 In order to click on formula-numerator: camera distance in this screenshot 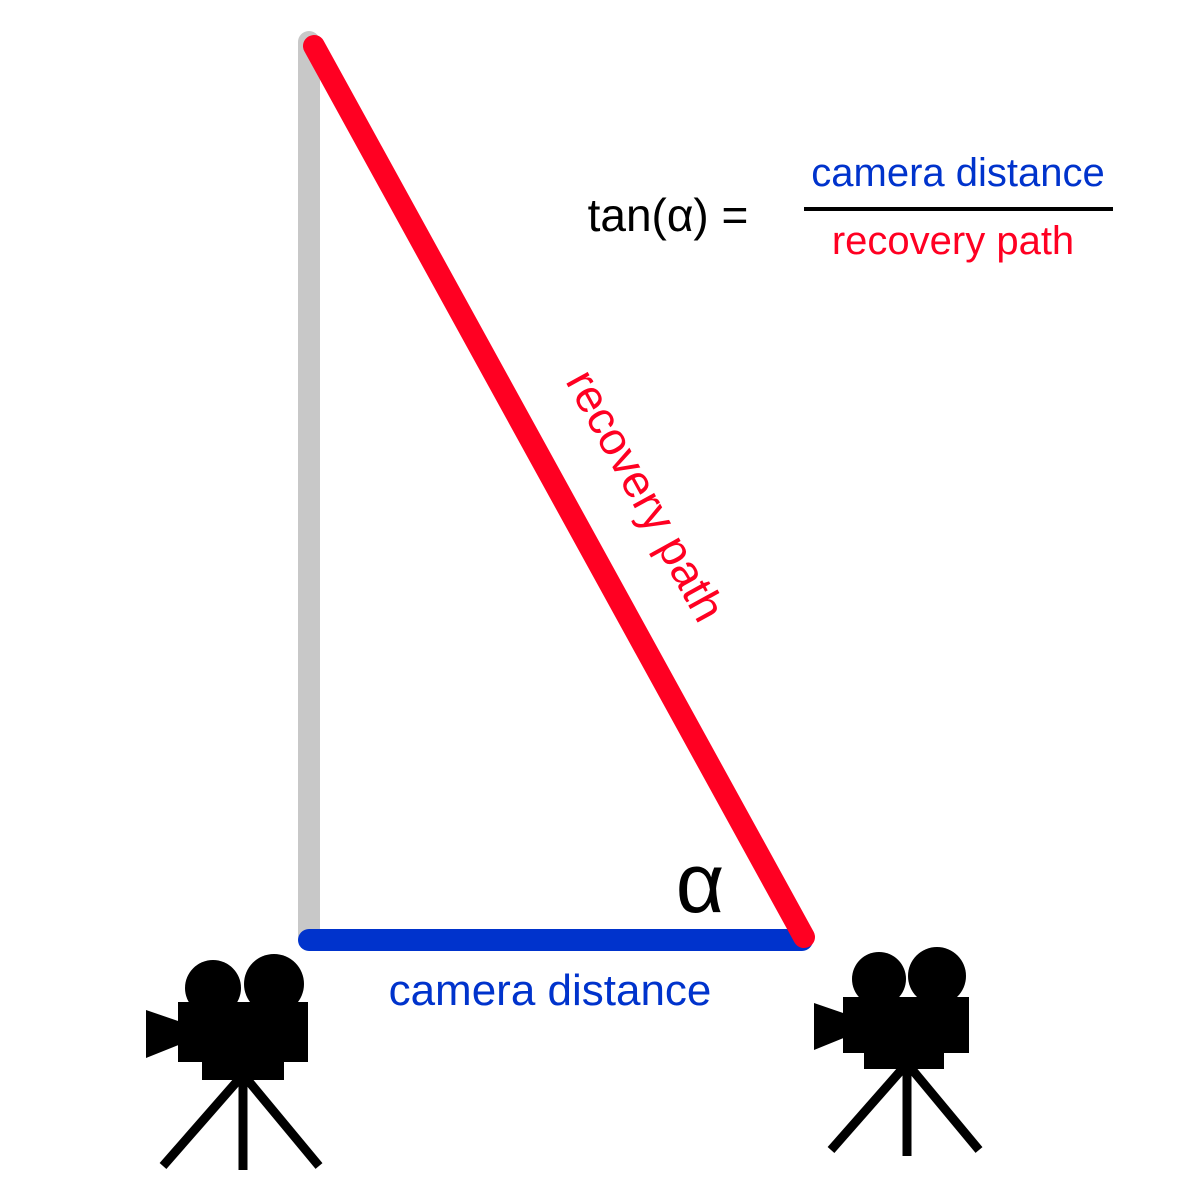, I will do `click(957, 173)`.